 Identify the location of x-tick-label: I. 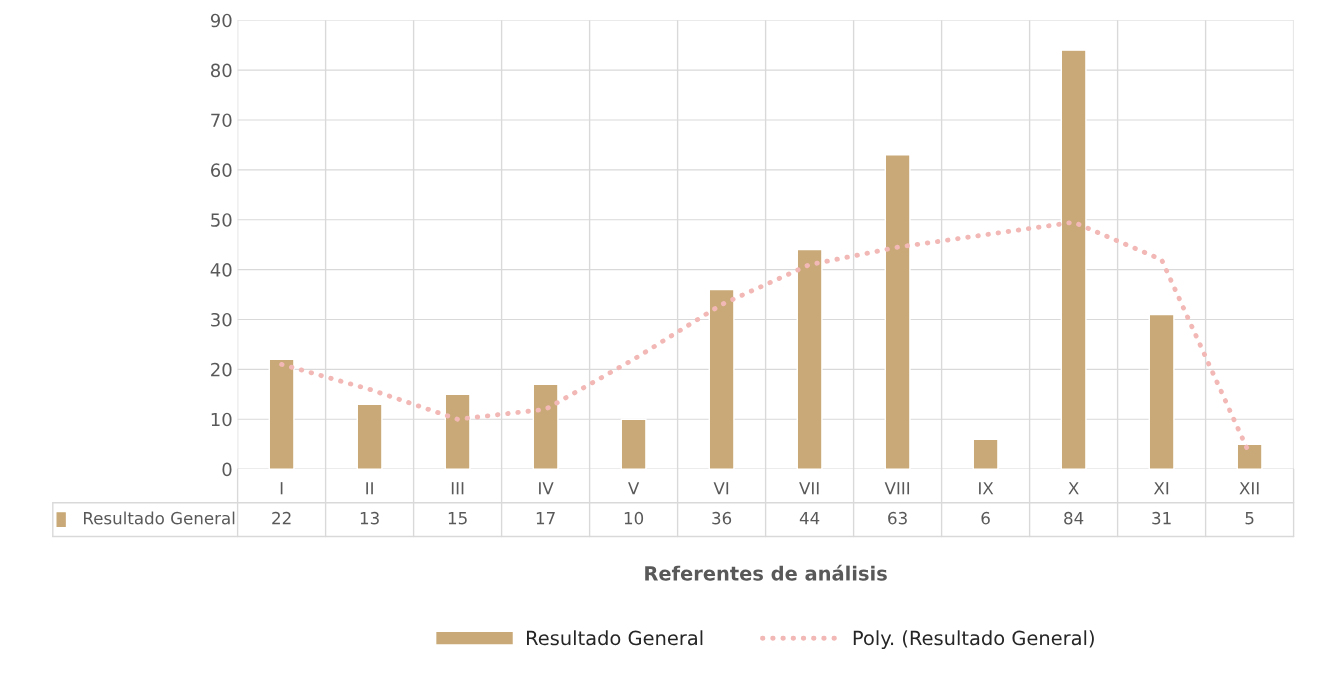
(281, 488).